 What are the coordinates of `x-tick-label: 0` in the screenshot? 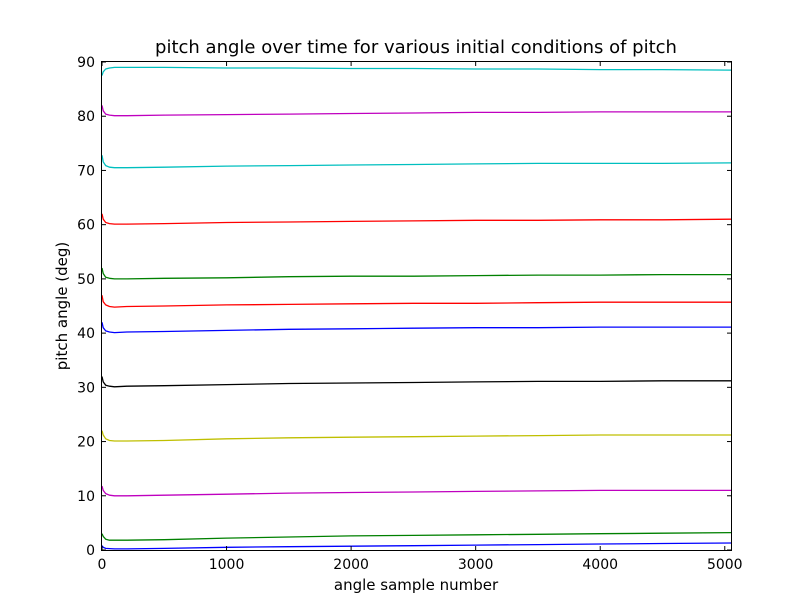 It's located at (102, 565).